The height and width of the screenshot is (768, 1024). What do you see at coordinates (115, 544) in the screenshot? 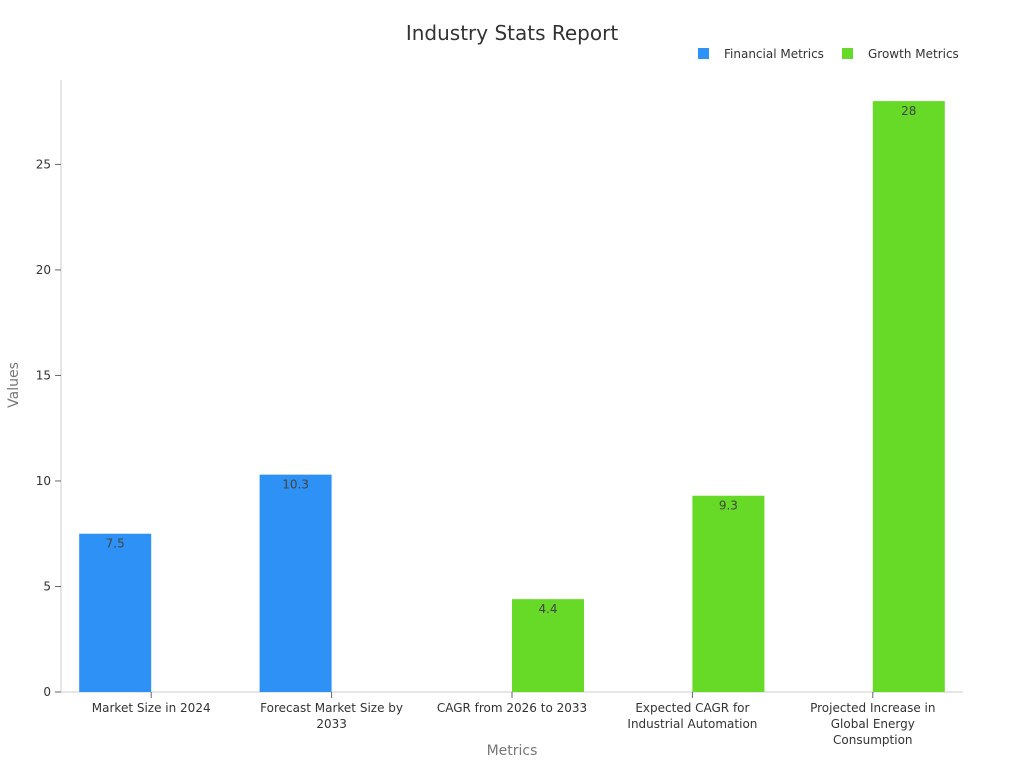
I see `bar-value-label: 7.5` at bounding box center [115, 544].